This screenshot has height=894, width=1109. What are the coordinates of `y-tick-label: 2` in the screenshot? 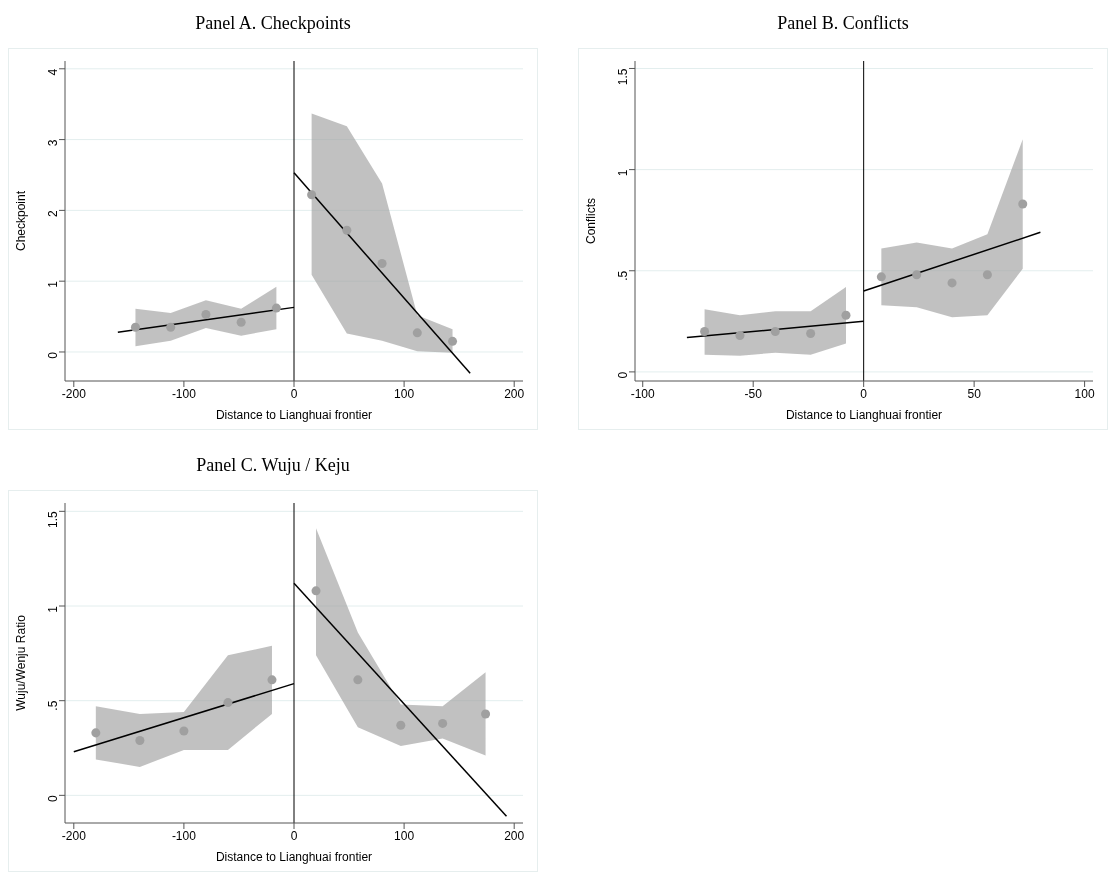 It's located at (53, 214).